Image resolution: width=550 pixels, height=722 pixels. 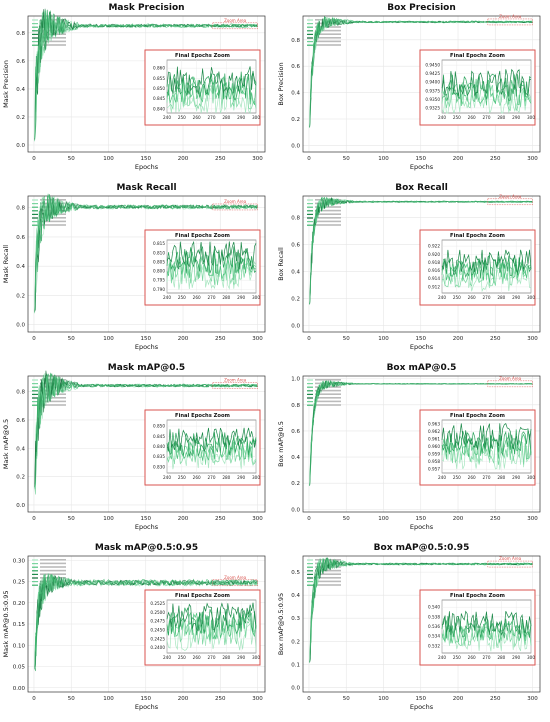 I want to click on zoom-y-tick-label: 0.916, so click(x=434, y=270).